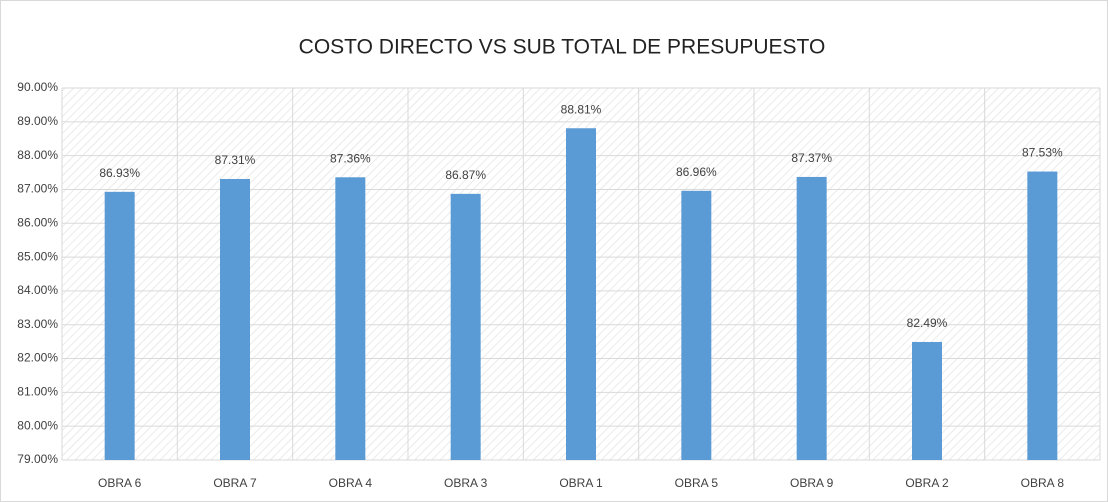  I want to click on x-tick-label: OBRA 4, so click(351, 483).